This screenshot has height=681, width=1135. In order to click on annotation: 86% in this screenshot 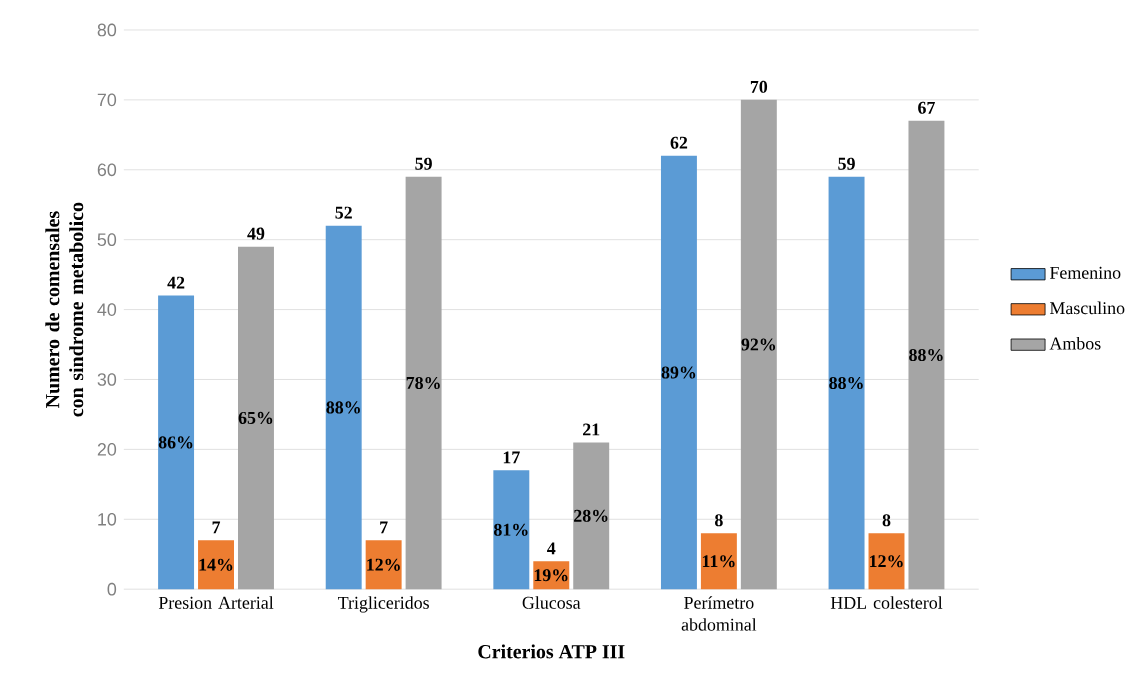, I will do `click(175, 442)`.